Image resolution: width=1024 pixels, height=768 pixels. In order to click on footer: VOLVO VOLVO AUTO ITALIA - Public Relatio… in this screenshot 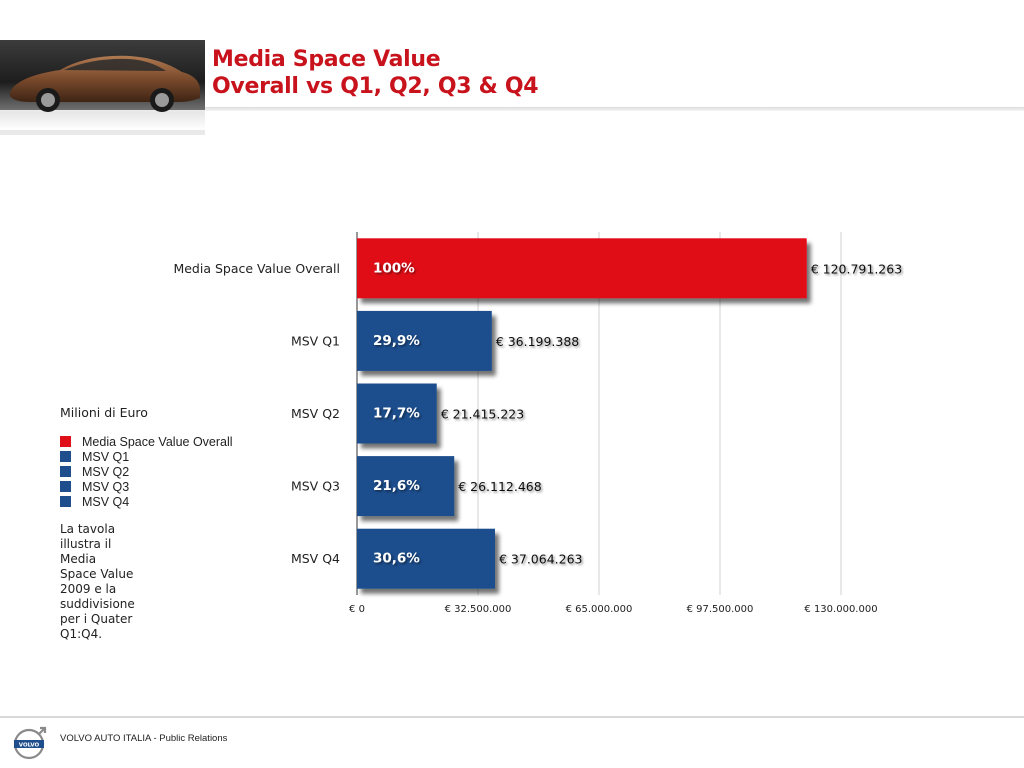, I will do `click(512, 742)`.